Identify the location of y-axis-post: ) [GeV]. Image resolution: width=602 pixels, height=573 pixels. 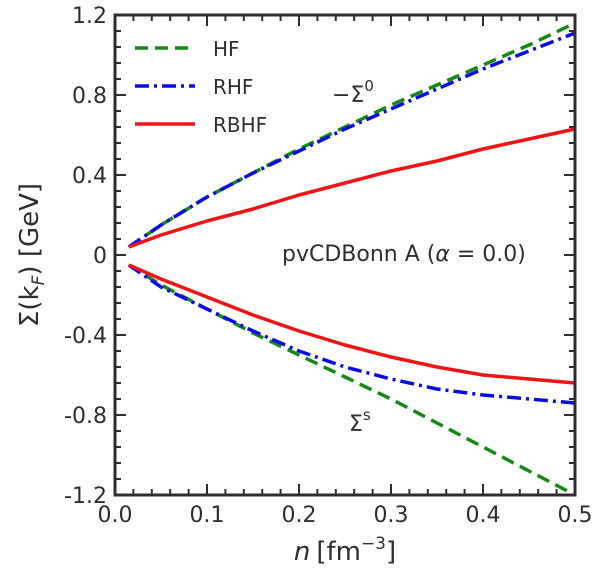
(30, 229).